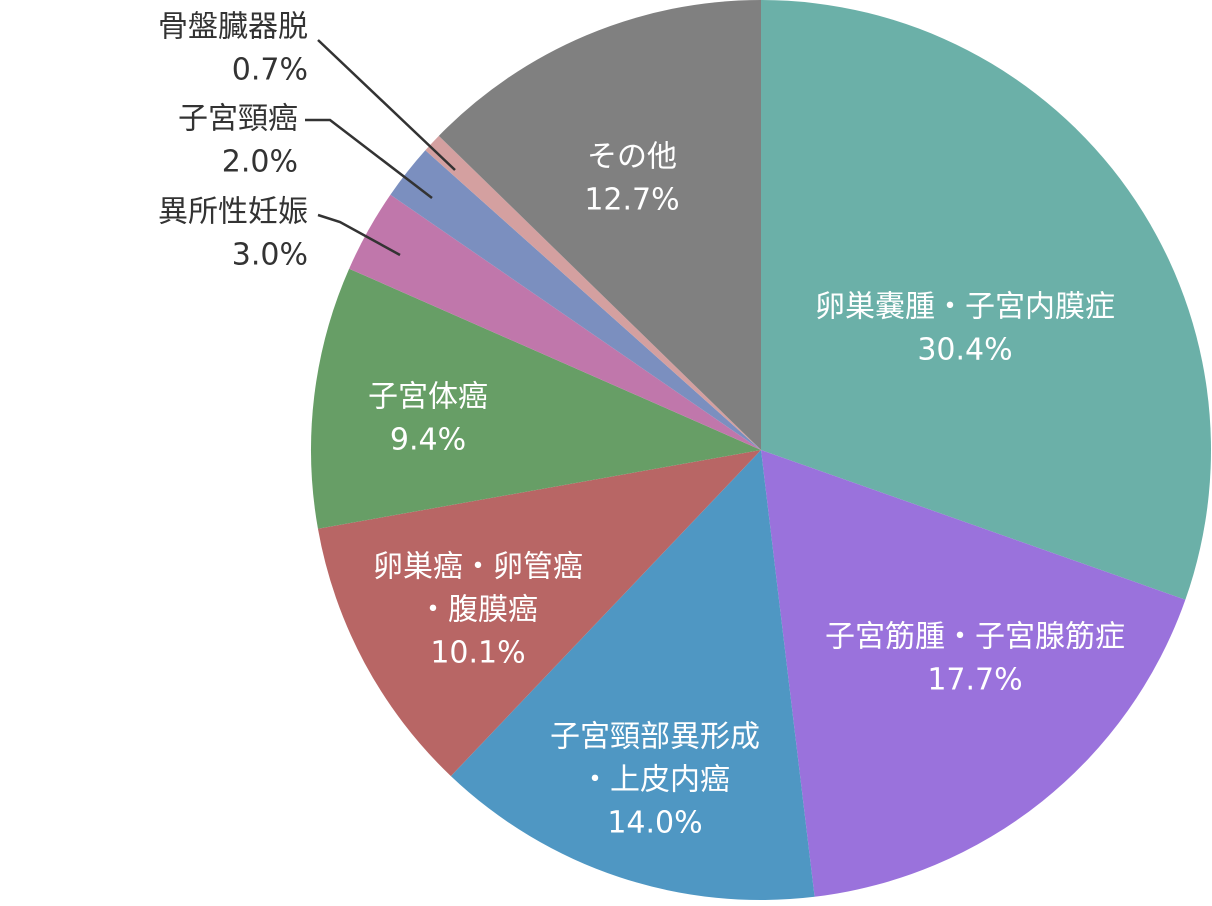 Image resolution: width=1212 pixels, height=906 pixels. Describe the element at coordinates (270, 255) in the screenshot. I see `value-label: 3.0%` at that location.